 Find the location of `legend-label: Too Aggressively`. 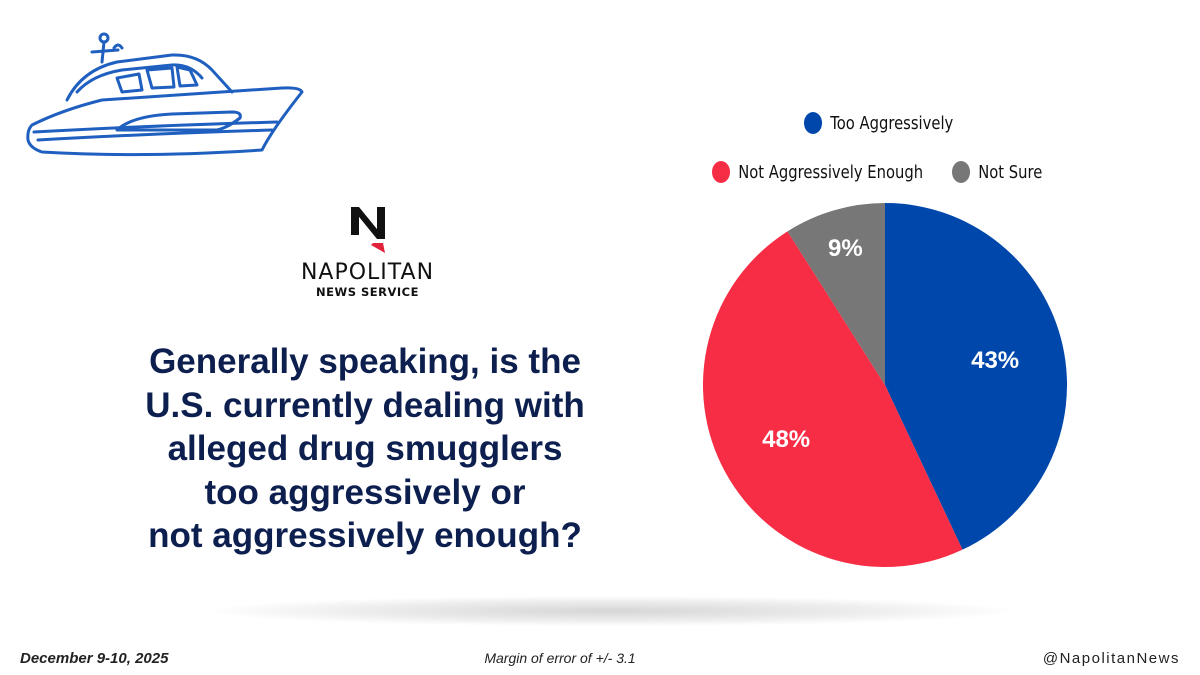

legend-label: Too Aggressively is located at coordinates (892, 123).